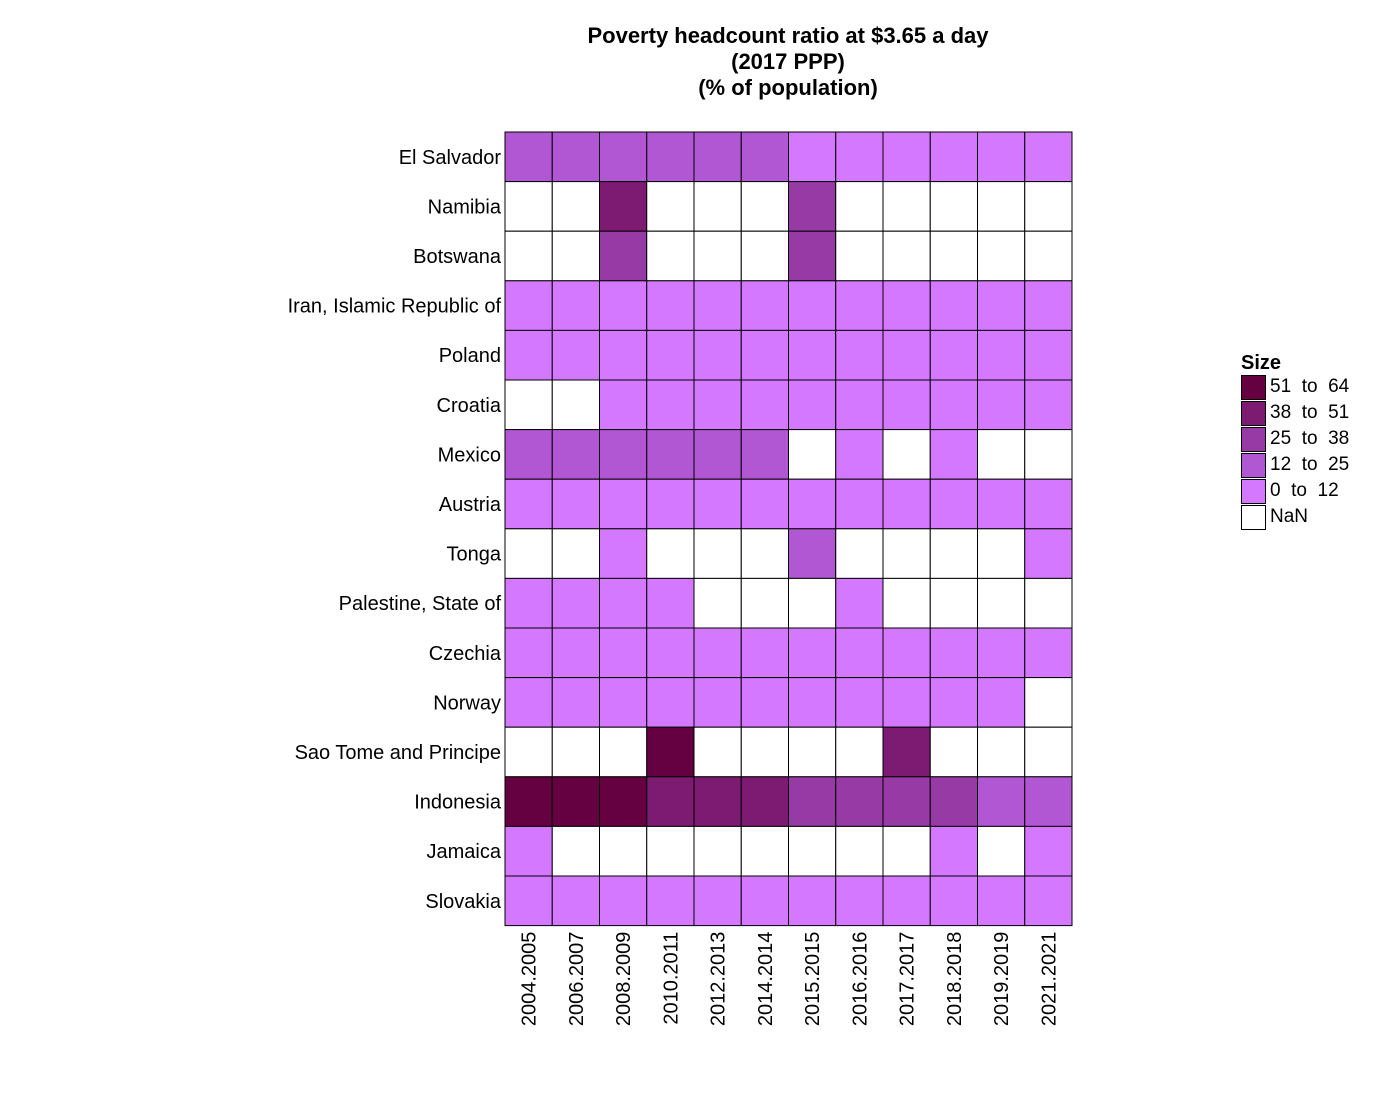 The image size is (1400, 1100). Describe the element at coordinates (1295, 413) in the screenshot. I see `legend-item: 38 to 51` at that location.